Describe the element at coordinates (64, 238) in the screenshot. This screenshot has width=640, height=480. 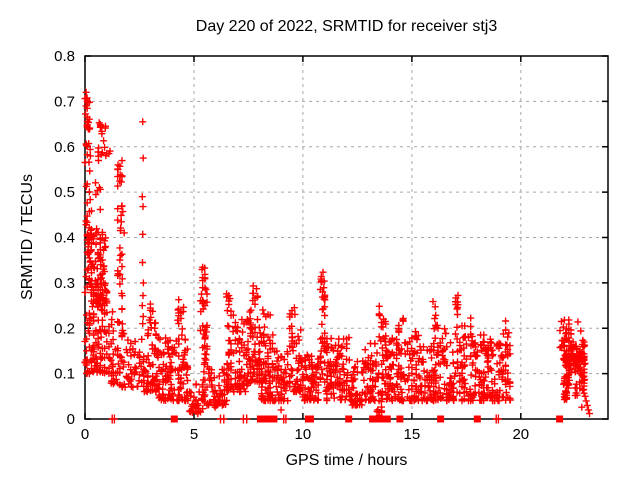
I see `y-tick-label: 0.4` at that location.